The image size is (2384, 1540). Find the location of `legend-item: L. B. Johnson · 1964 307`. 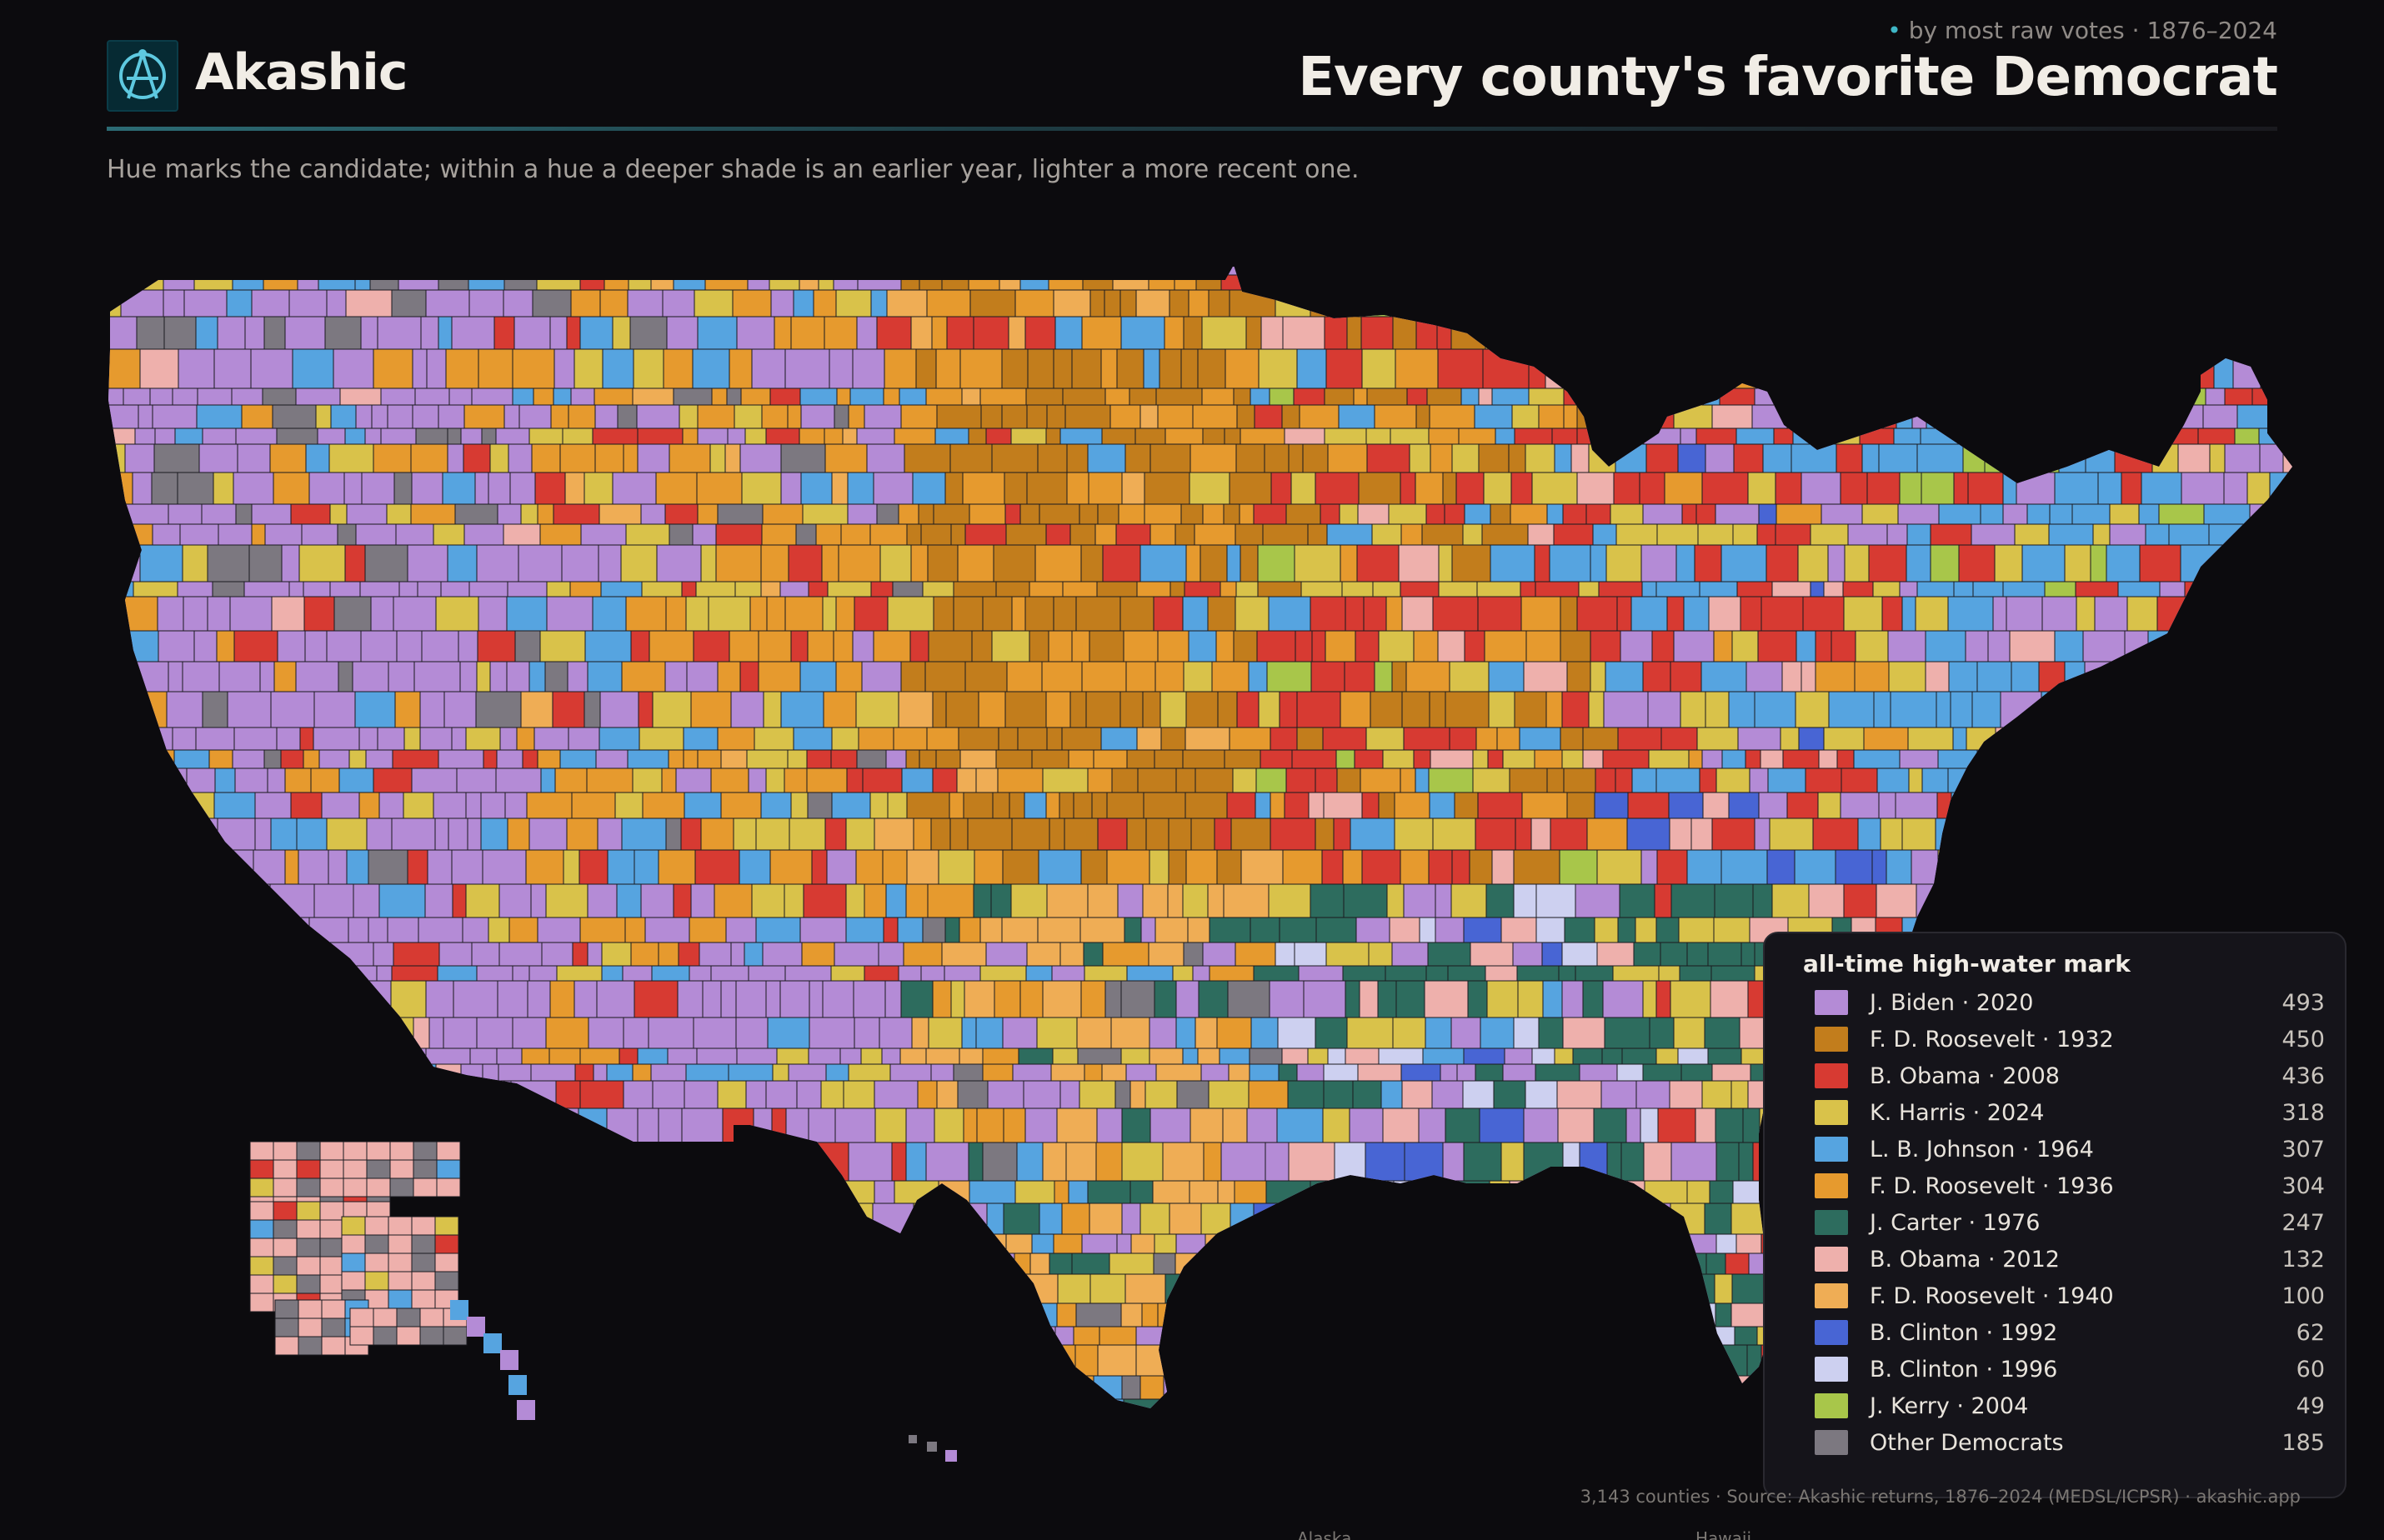

legend-item: L. B. Johnson · 1964 307 is located at coordinates (2064, 1149).